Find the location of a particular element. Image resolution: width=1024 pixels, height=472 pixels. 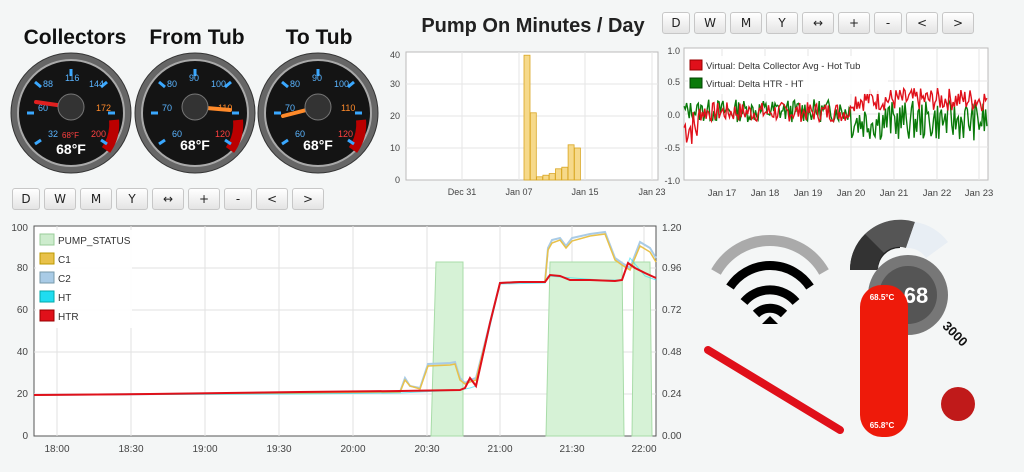

y-tick-right: 0.48 is located at coordinates (672, 352).